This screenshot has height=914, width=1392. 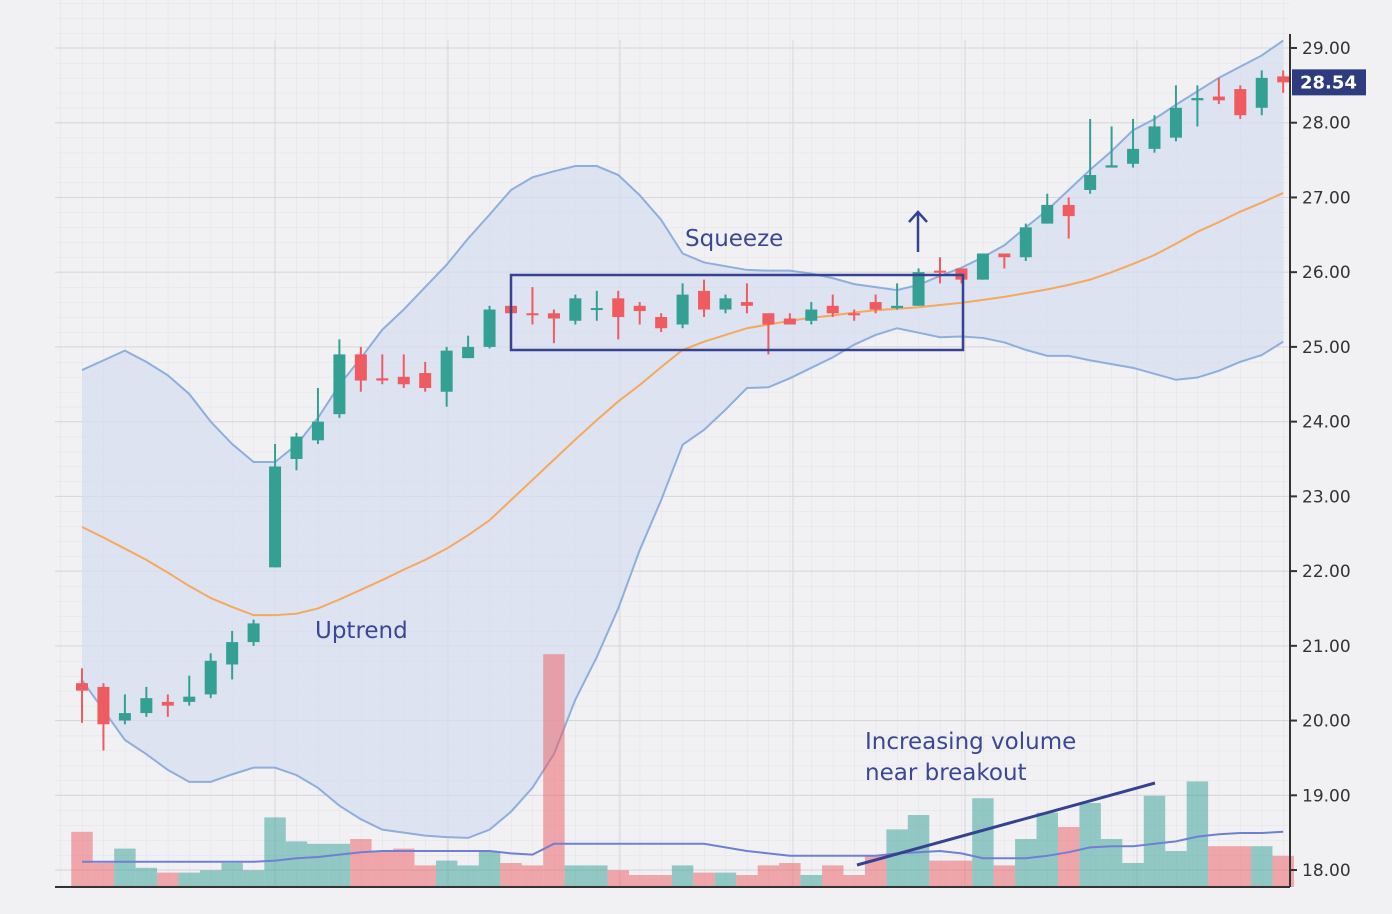 What do you see at coordinates (1326, 722) in the screenshot?
I see `y-tick-label: 20.00` at bounding box center [1326, 722].